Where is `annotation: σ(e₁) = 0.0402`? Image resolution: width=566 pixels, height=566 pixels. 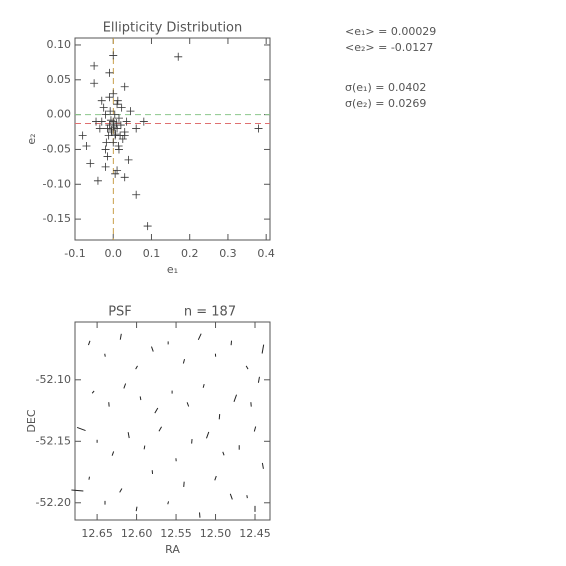
annotation: σ(e₁) = 0.0402 is located at coordinates (385, 87).